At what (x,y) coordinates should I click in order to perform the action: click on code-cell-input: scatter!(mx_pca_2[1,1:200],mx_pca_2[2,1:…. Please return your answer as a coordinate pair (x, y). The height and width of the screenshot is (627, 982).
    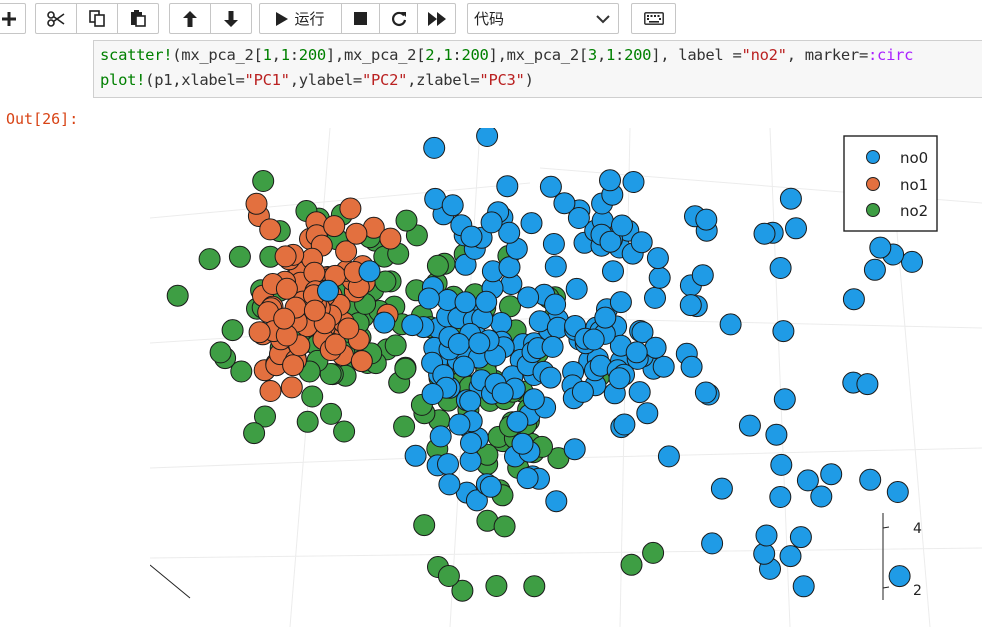
    Looking at the image, I should click on (537, 69).